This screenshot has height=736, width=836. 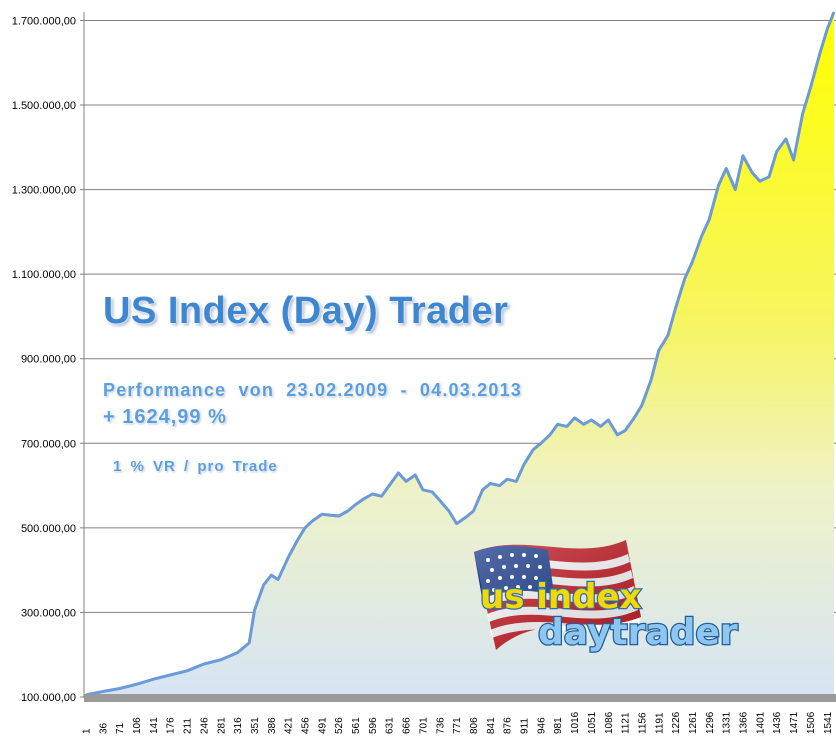 What do you see at coordinates (44, 191) in the screenshot?
I see `y-tick-label: 1.300.000,00` at bounding box center [44, 191].